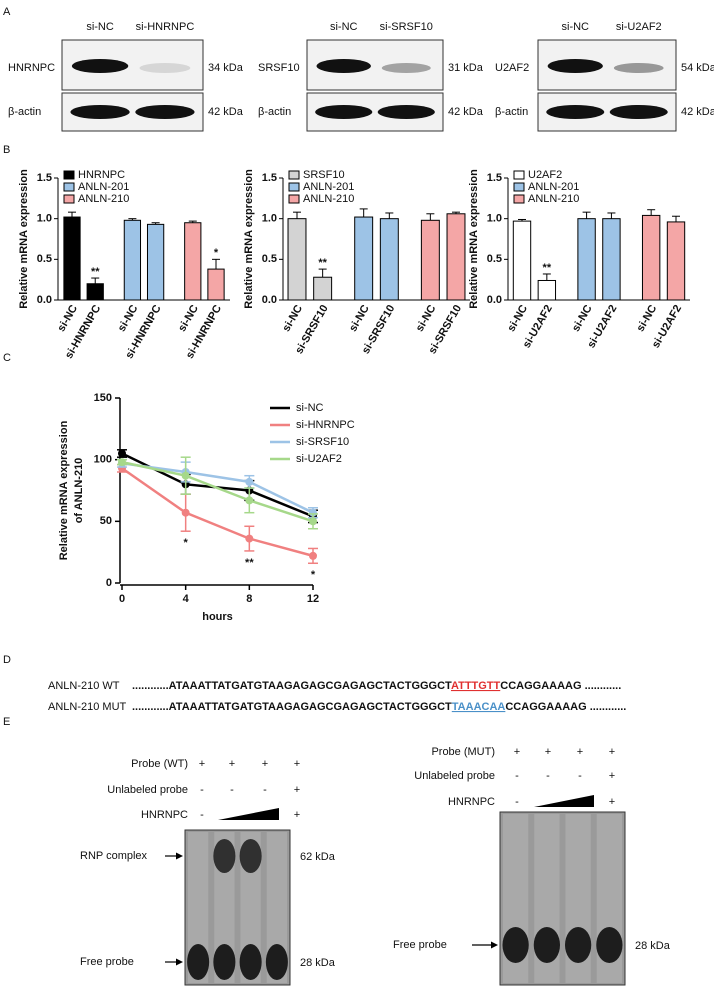 The image size is (714, 998). Describe the element at coordinates (84, 686) in the screenshot. I see `sequence-label: ANLN-210 WT` at that location.